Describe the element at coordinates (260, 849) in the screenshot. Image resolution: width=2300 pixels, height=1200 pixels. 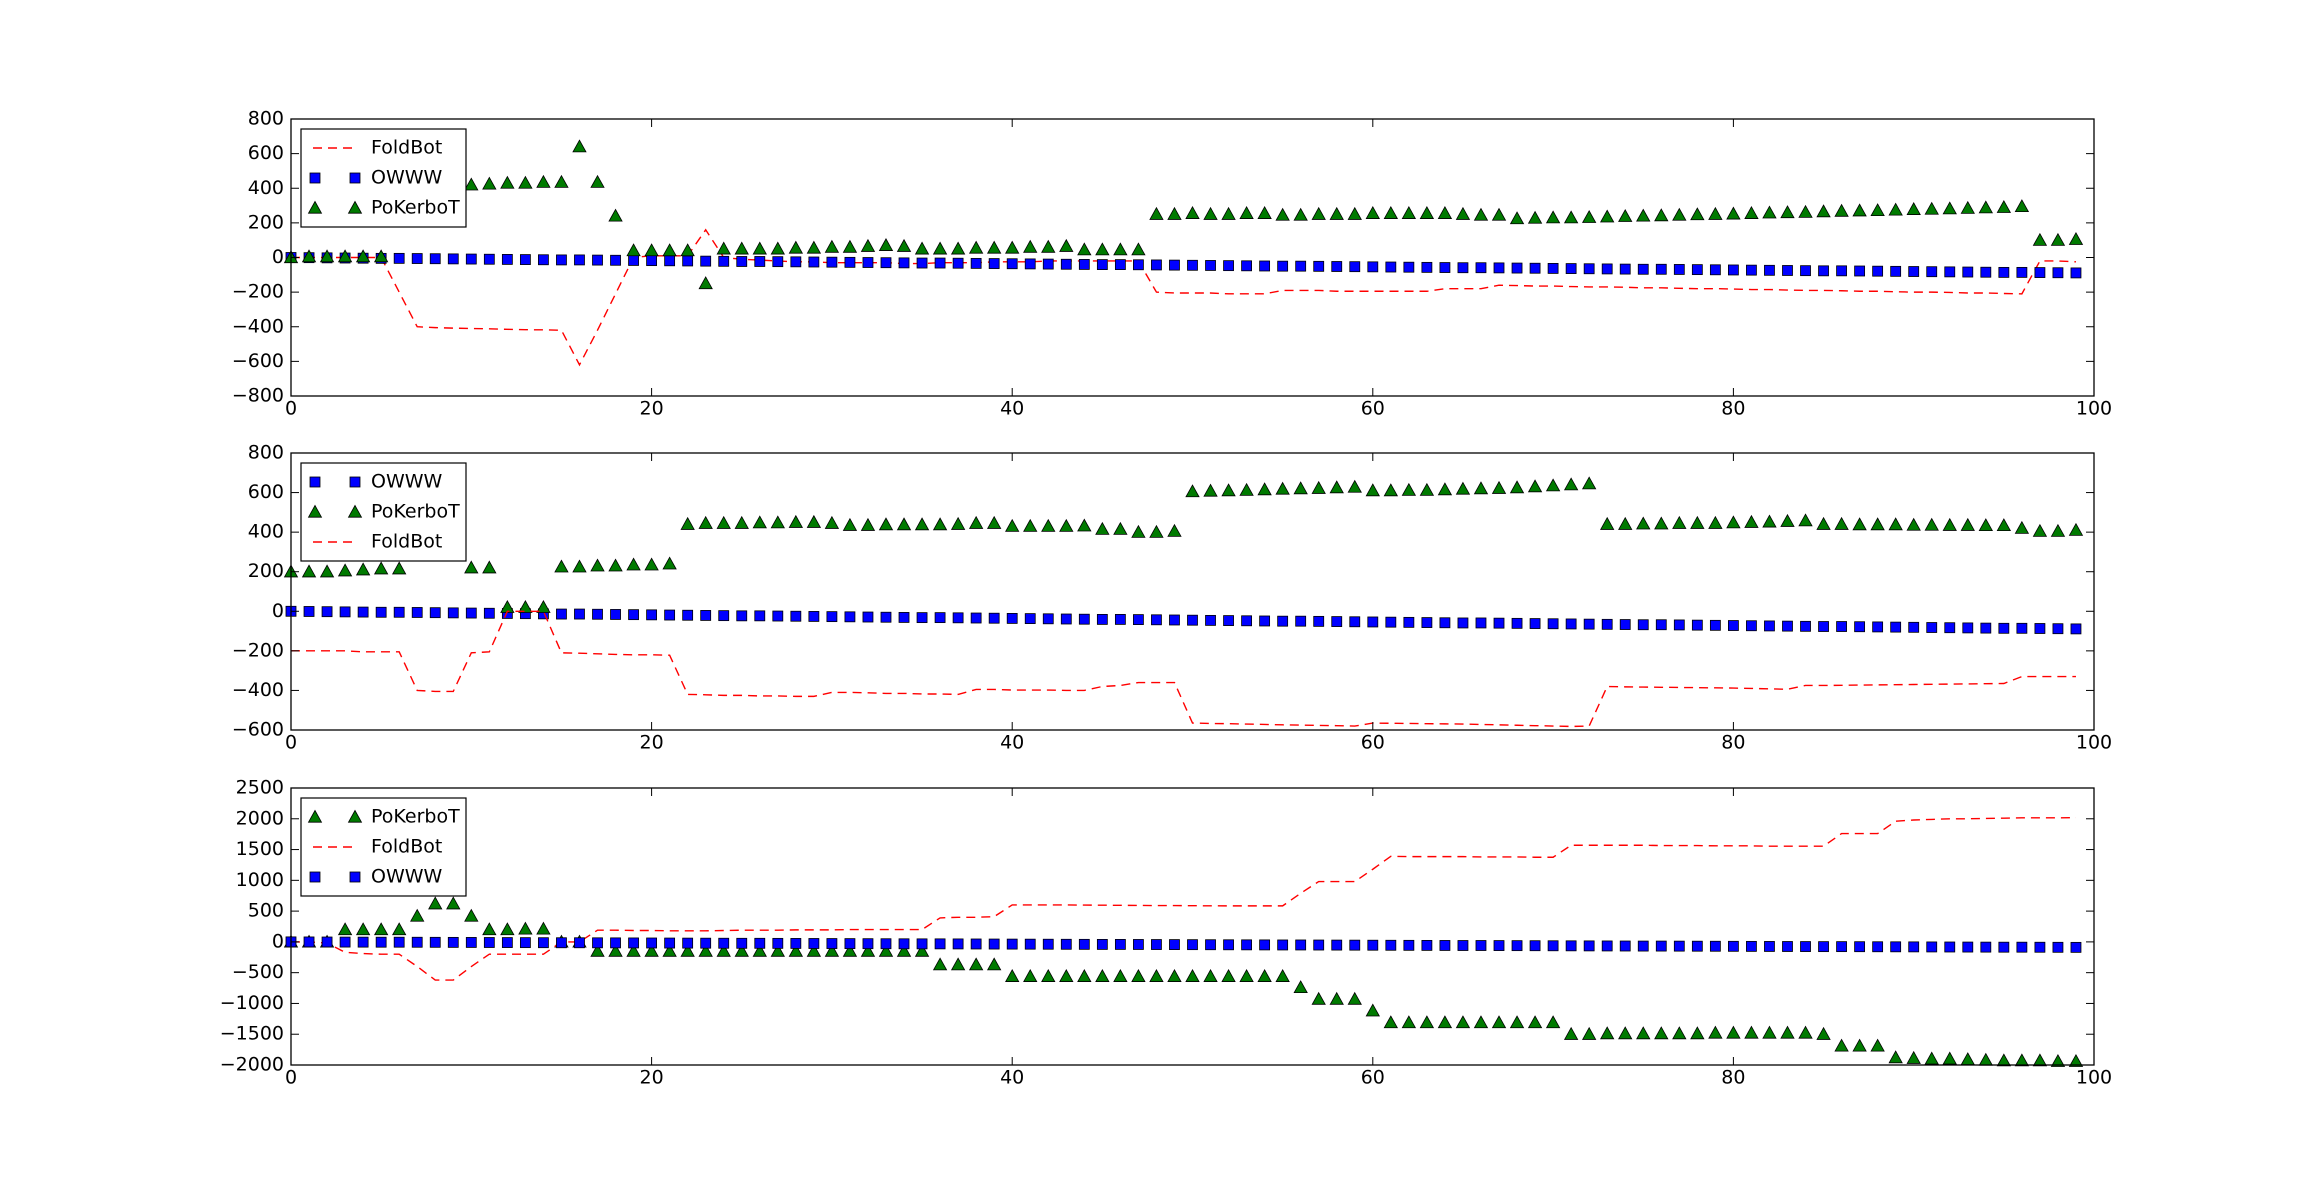
I see `y-tick-label: 1500` at that location.